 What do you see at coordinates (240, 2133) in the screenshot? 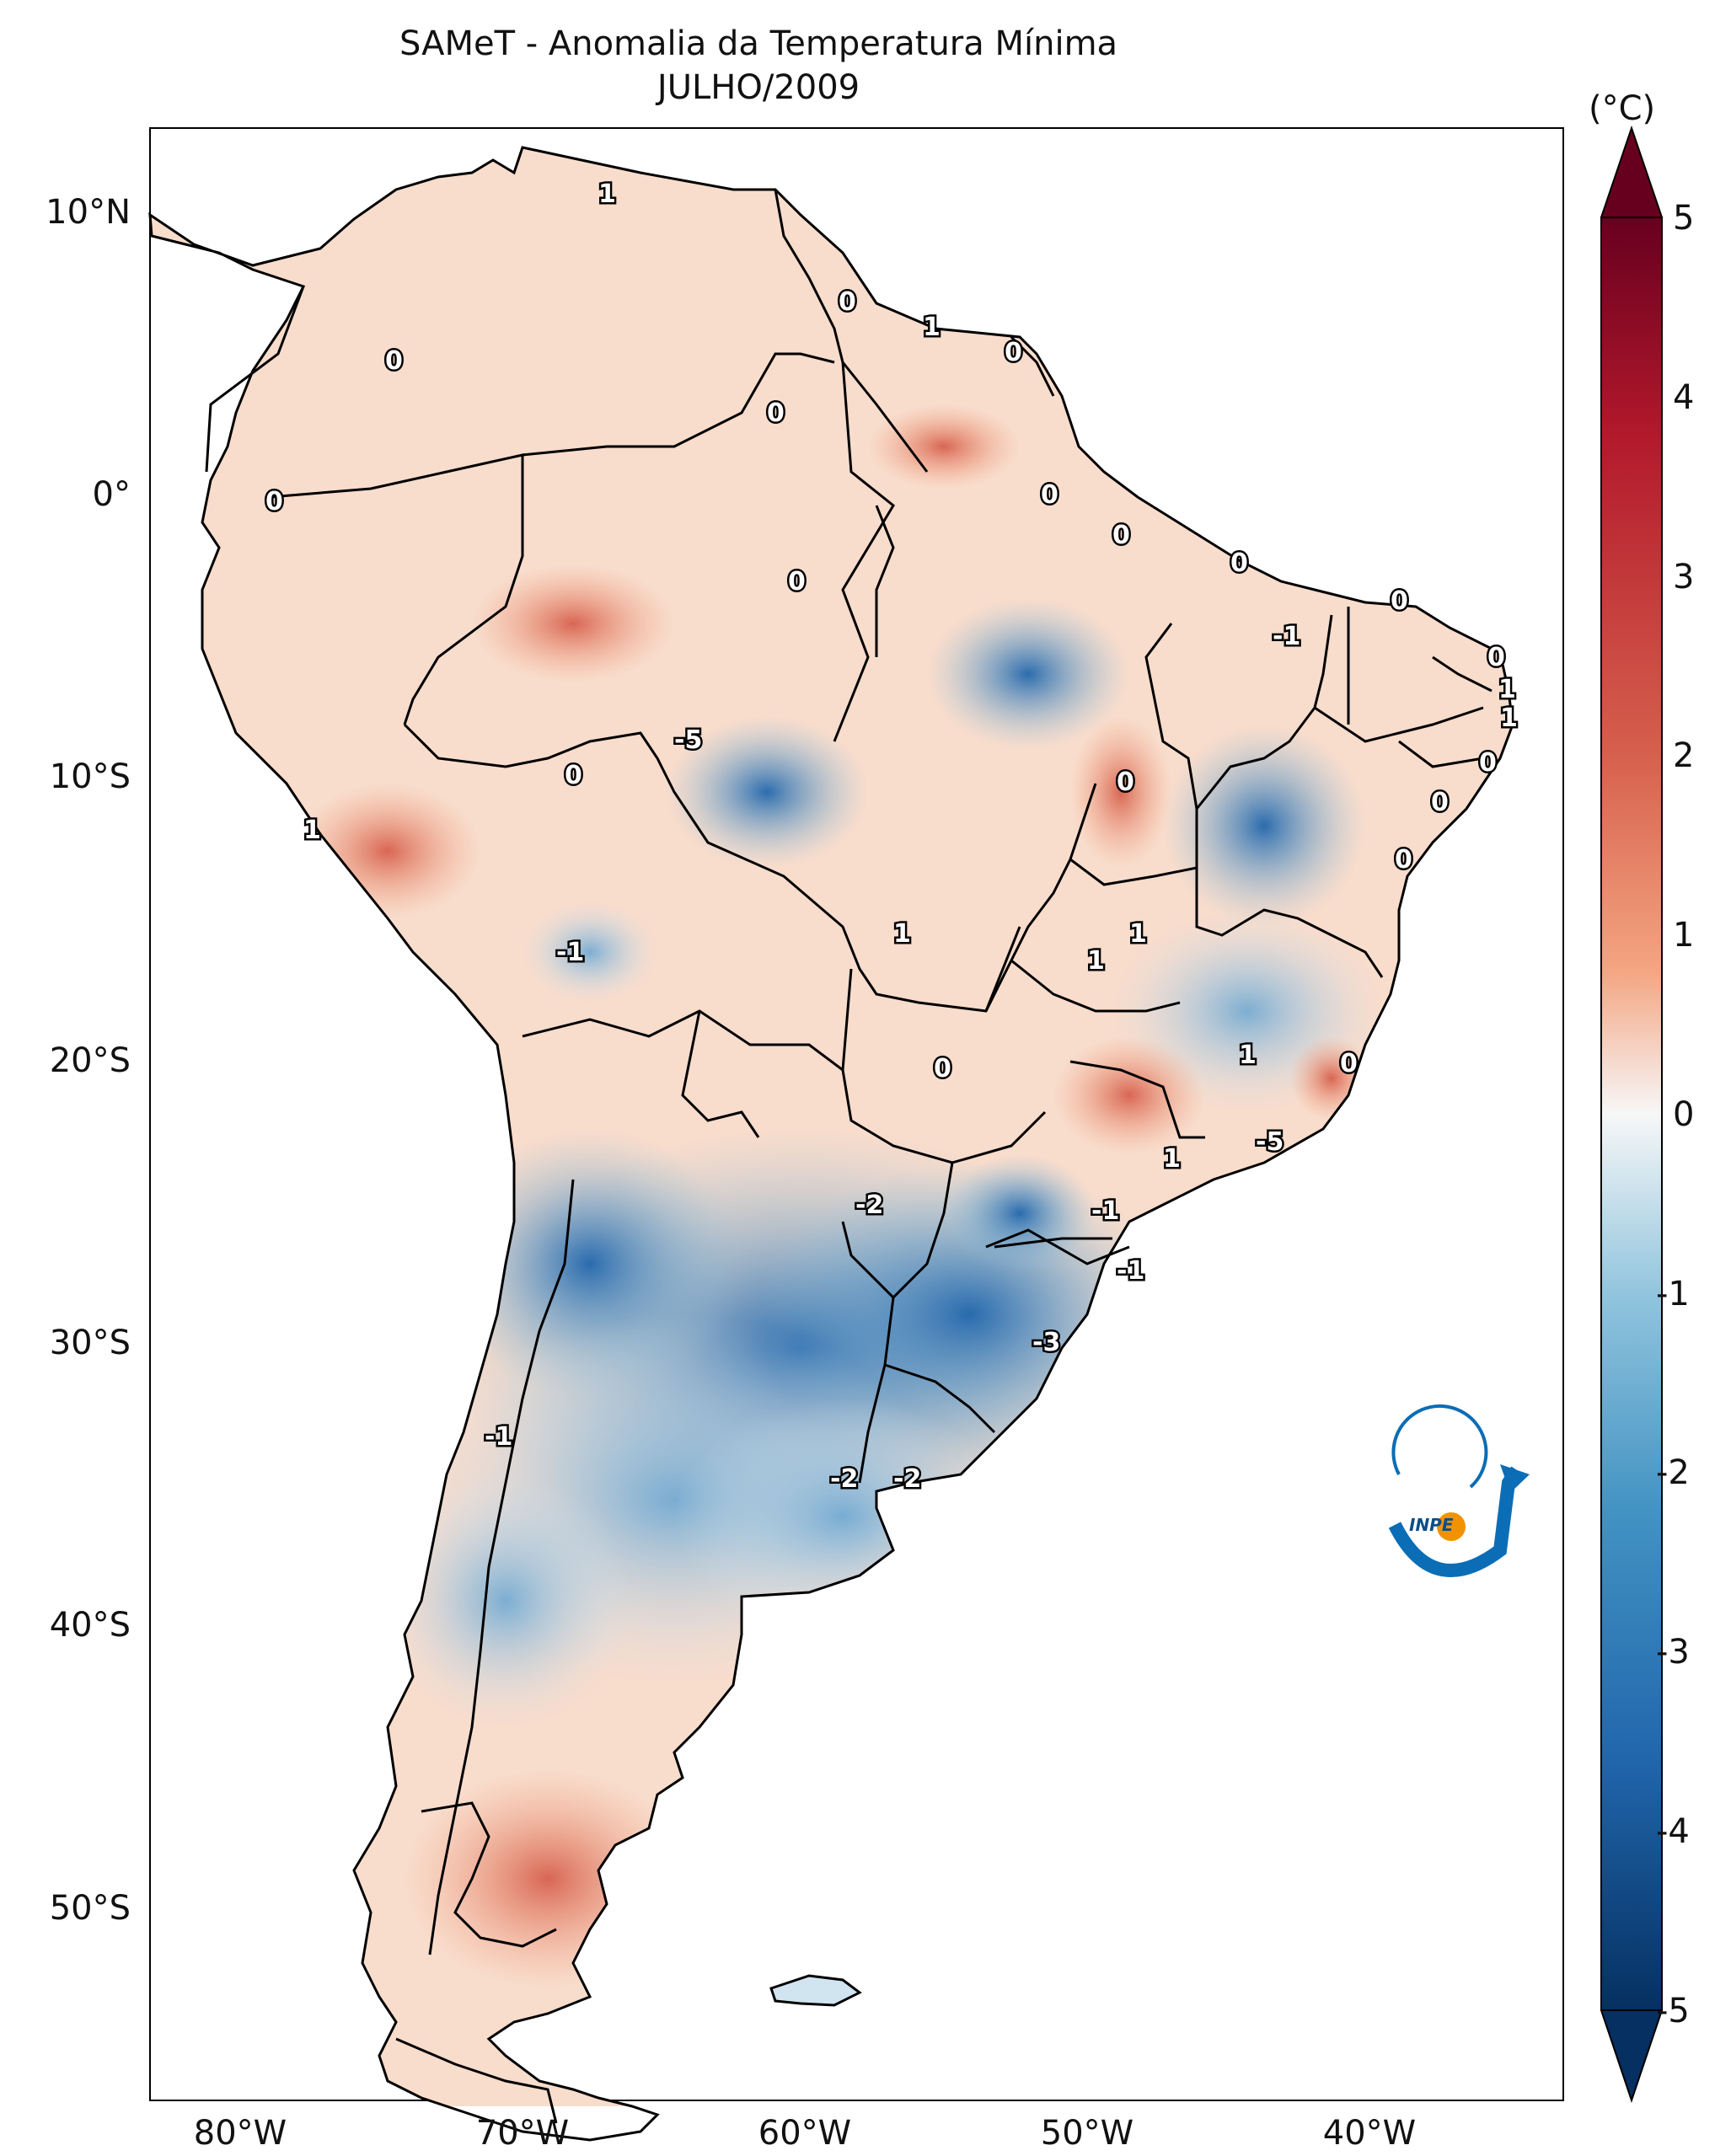
I see `lon-label: 80°W` at bounding box center [240, 2133].